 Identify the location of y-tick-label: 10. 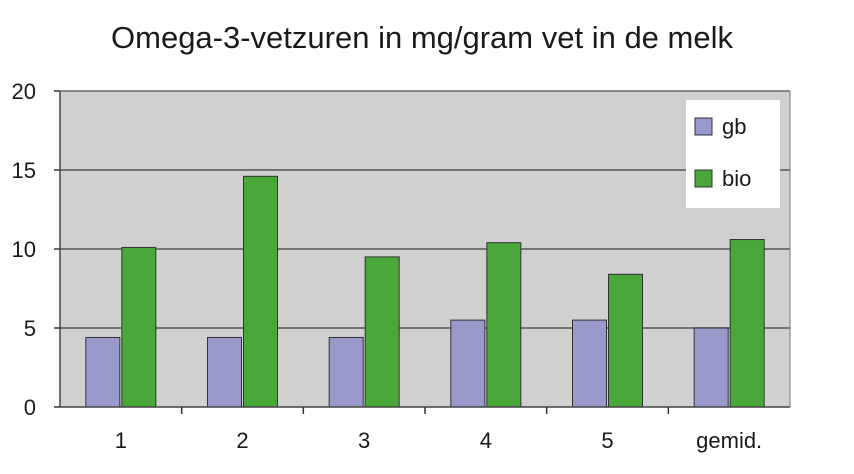
(24, 249).